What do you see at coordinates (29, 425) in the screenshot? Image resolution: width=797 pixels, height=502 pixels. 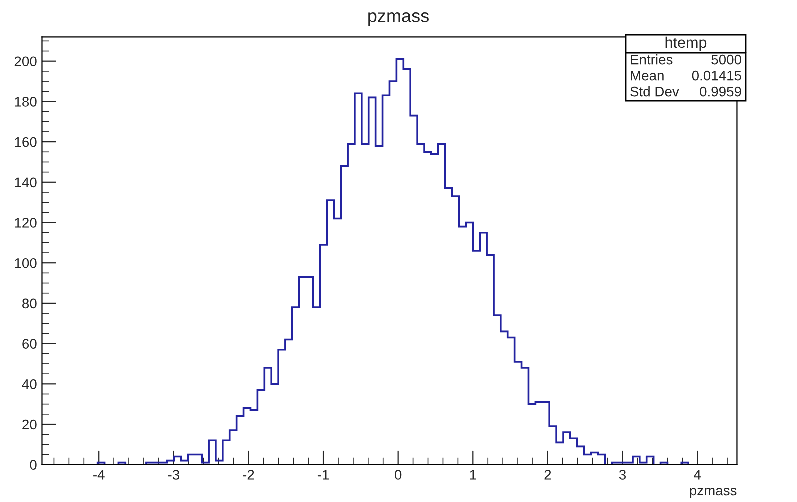 I see `y-tick-label: 20` at bounding box center [29, 425].